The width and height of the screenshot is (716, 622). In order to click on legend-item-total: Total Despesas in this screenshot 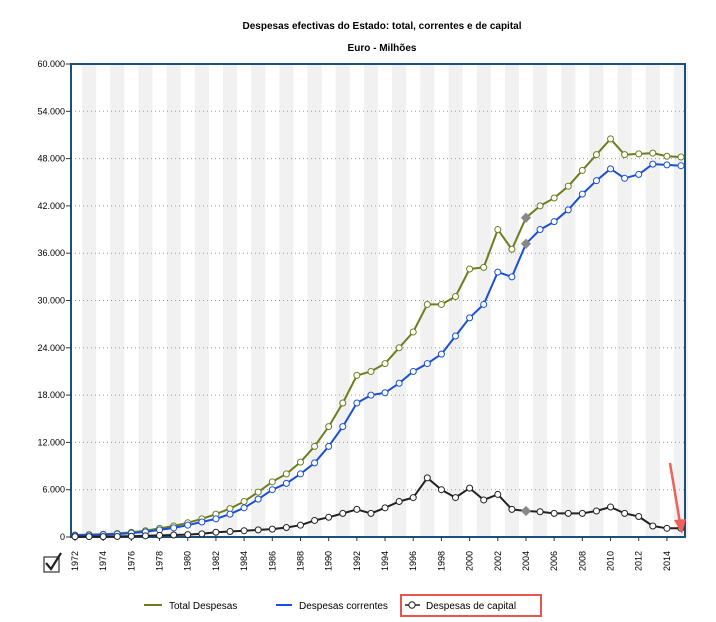, I will do `click(190, 606)`.